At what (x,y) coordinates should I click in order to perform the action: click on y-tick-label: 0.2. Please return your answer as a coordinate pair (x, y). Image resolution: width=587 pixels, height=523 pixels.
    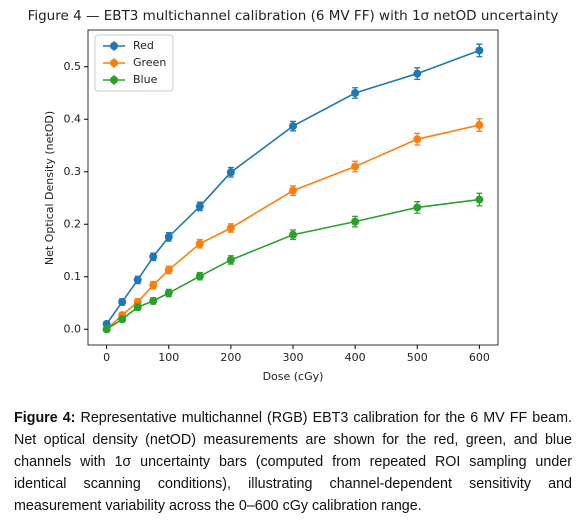
    Looking at the image, I should click on (73, 223).